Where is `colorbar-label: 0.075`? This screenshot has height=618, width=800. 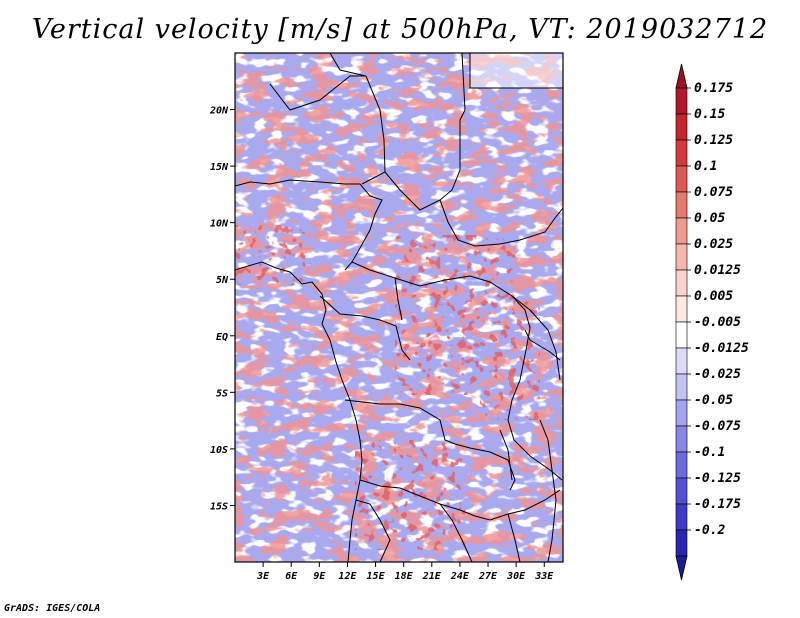
colorbar-label: 0.075 is located at coordinates (713, 192).